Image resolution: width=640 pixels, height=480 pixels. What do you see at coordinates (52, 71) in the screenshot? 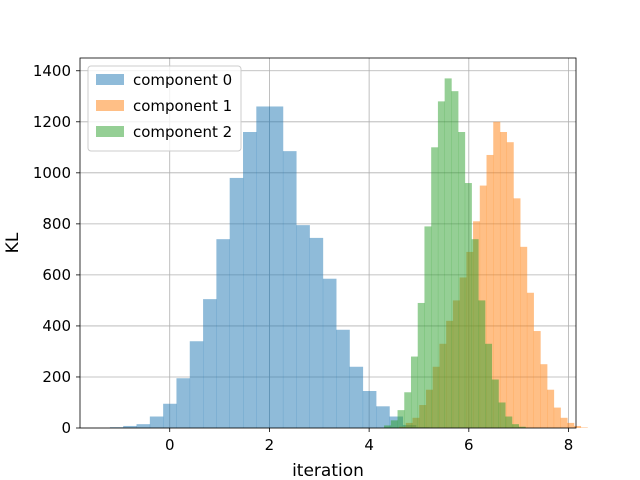
I see `y-tick-label: 1400` at bounding box center [52, 71].